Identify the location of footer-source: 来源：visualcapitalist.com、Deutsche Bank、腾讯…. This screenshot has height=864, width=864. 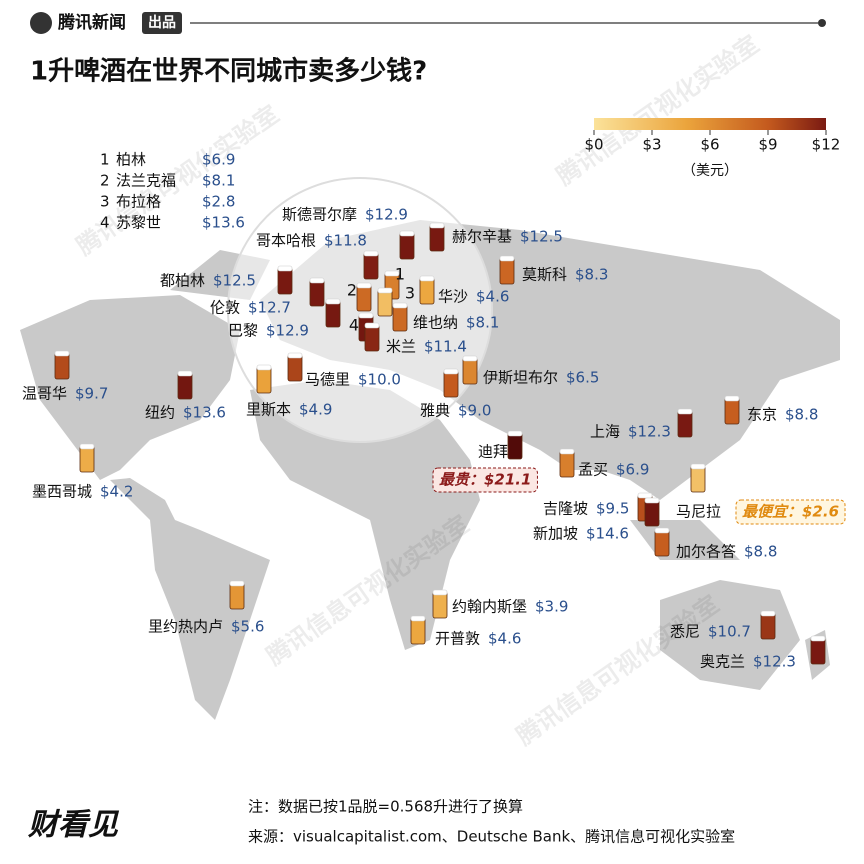
(491, 837).